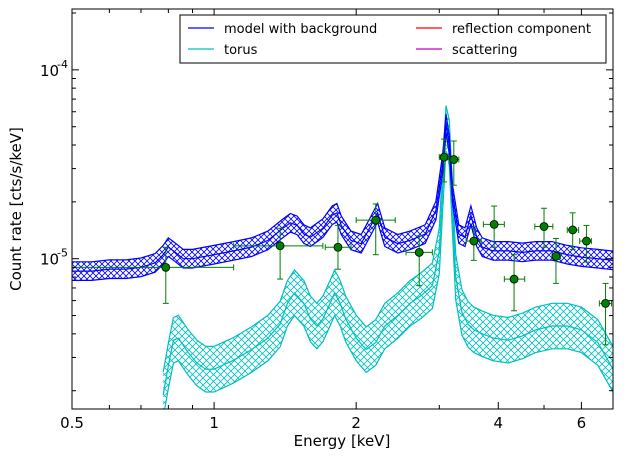  I want to click on legend-label-scattering: scattering, so click(485, 50).